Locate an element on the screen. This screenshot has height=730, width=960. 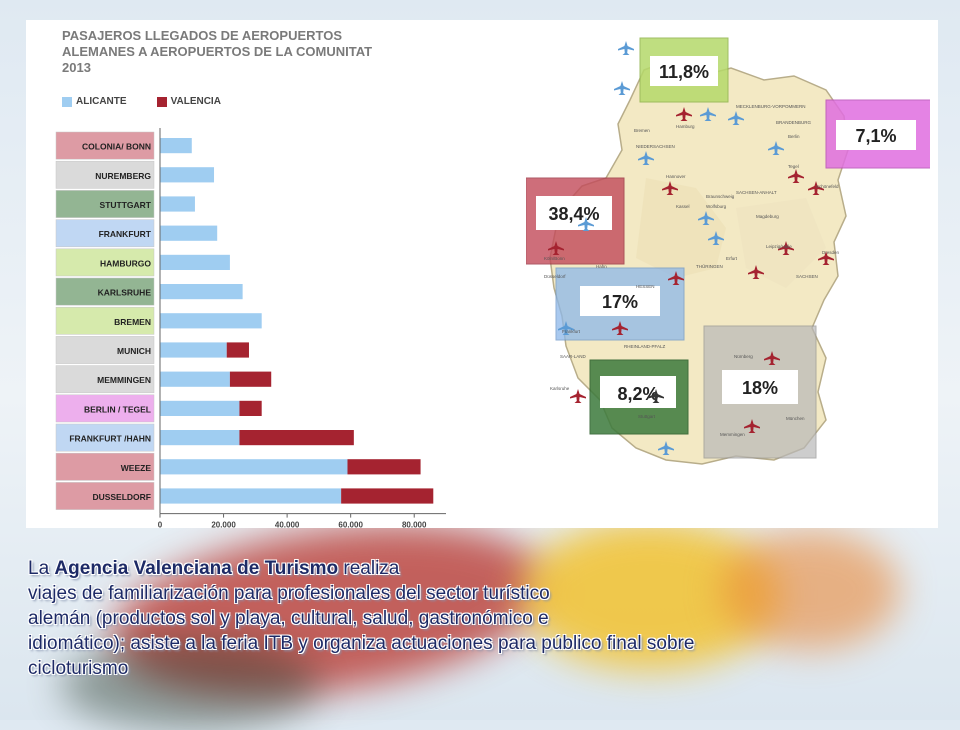
map-place-label: Leipzig/Halle is located at coordinates (779, 246).